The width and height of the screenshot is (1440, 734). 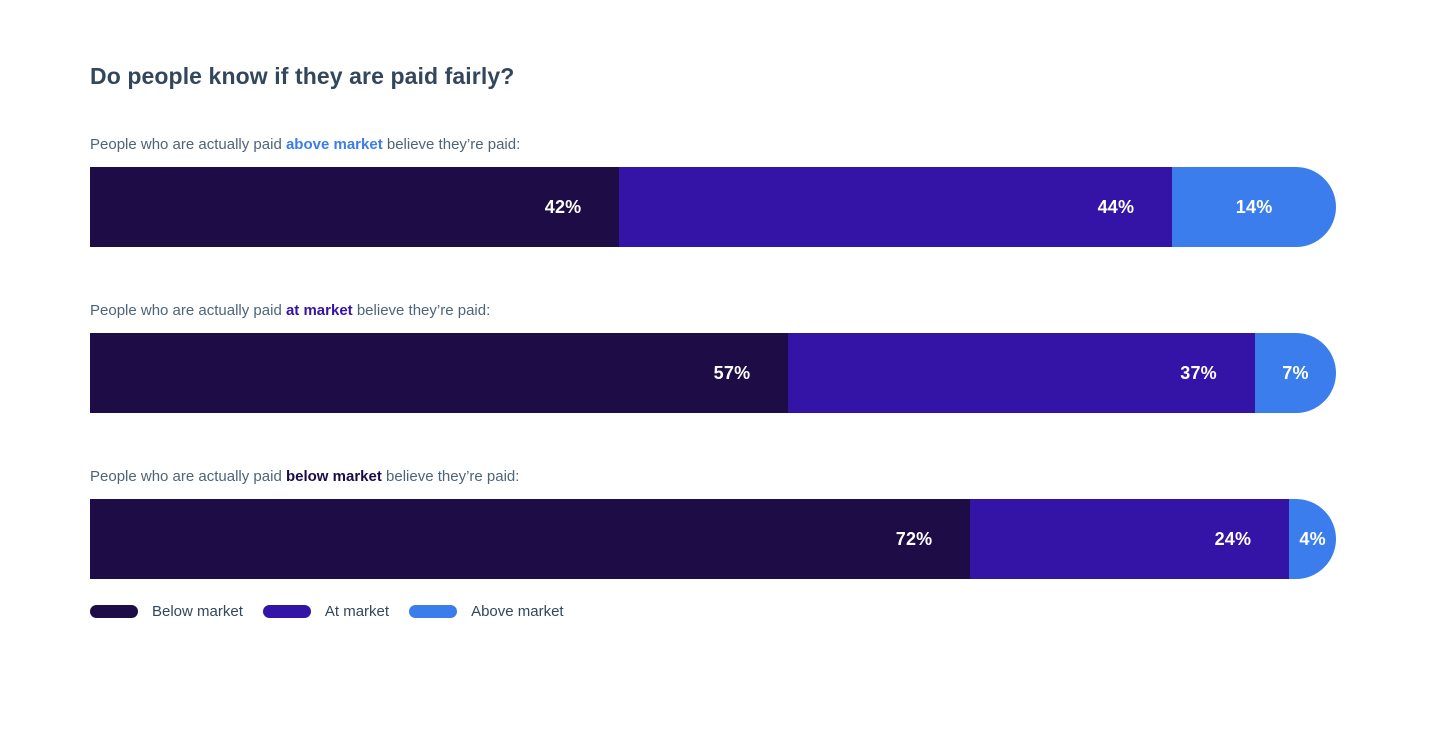 I want to click on row-label-highlight: above market, so click(x=334, y=144).